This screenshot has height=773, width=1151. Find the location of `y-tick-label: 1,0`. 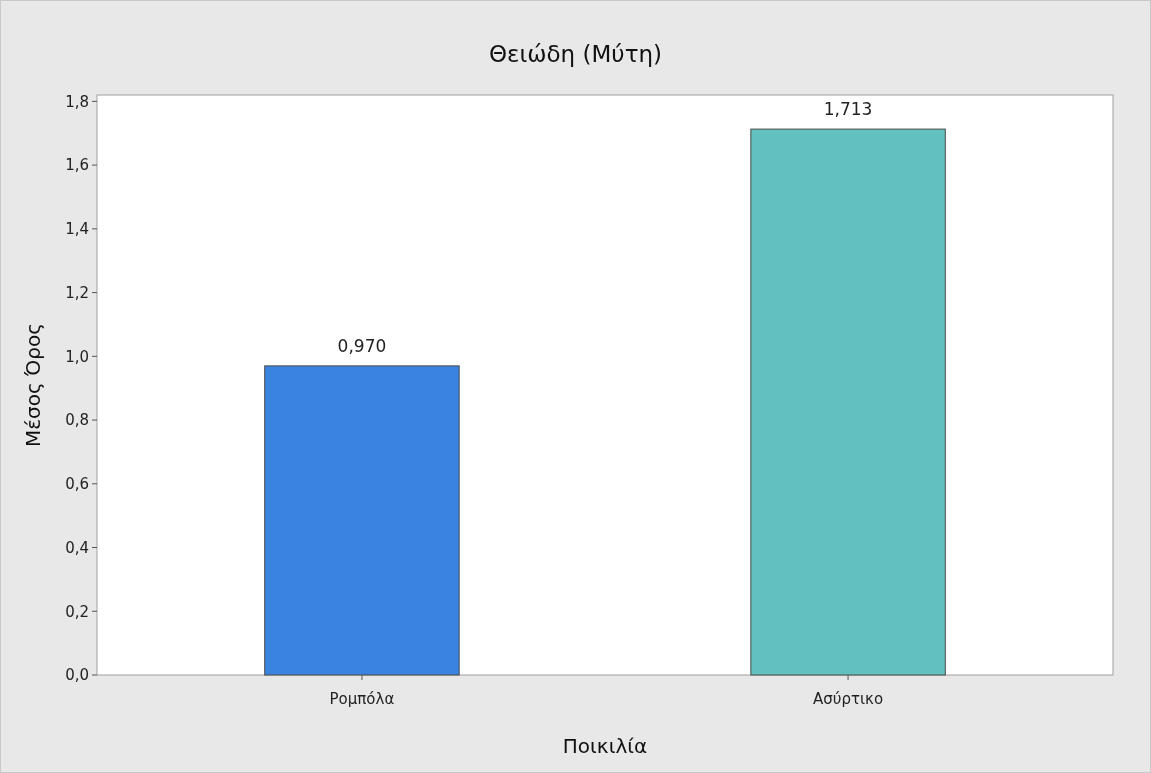

y-tick-label: 1,0 is located at coordinates (77, 356).